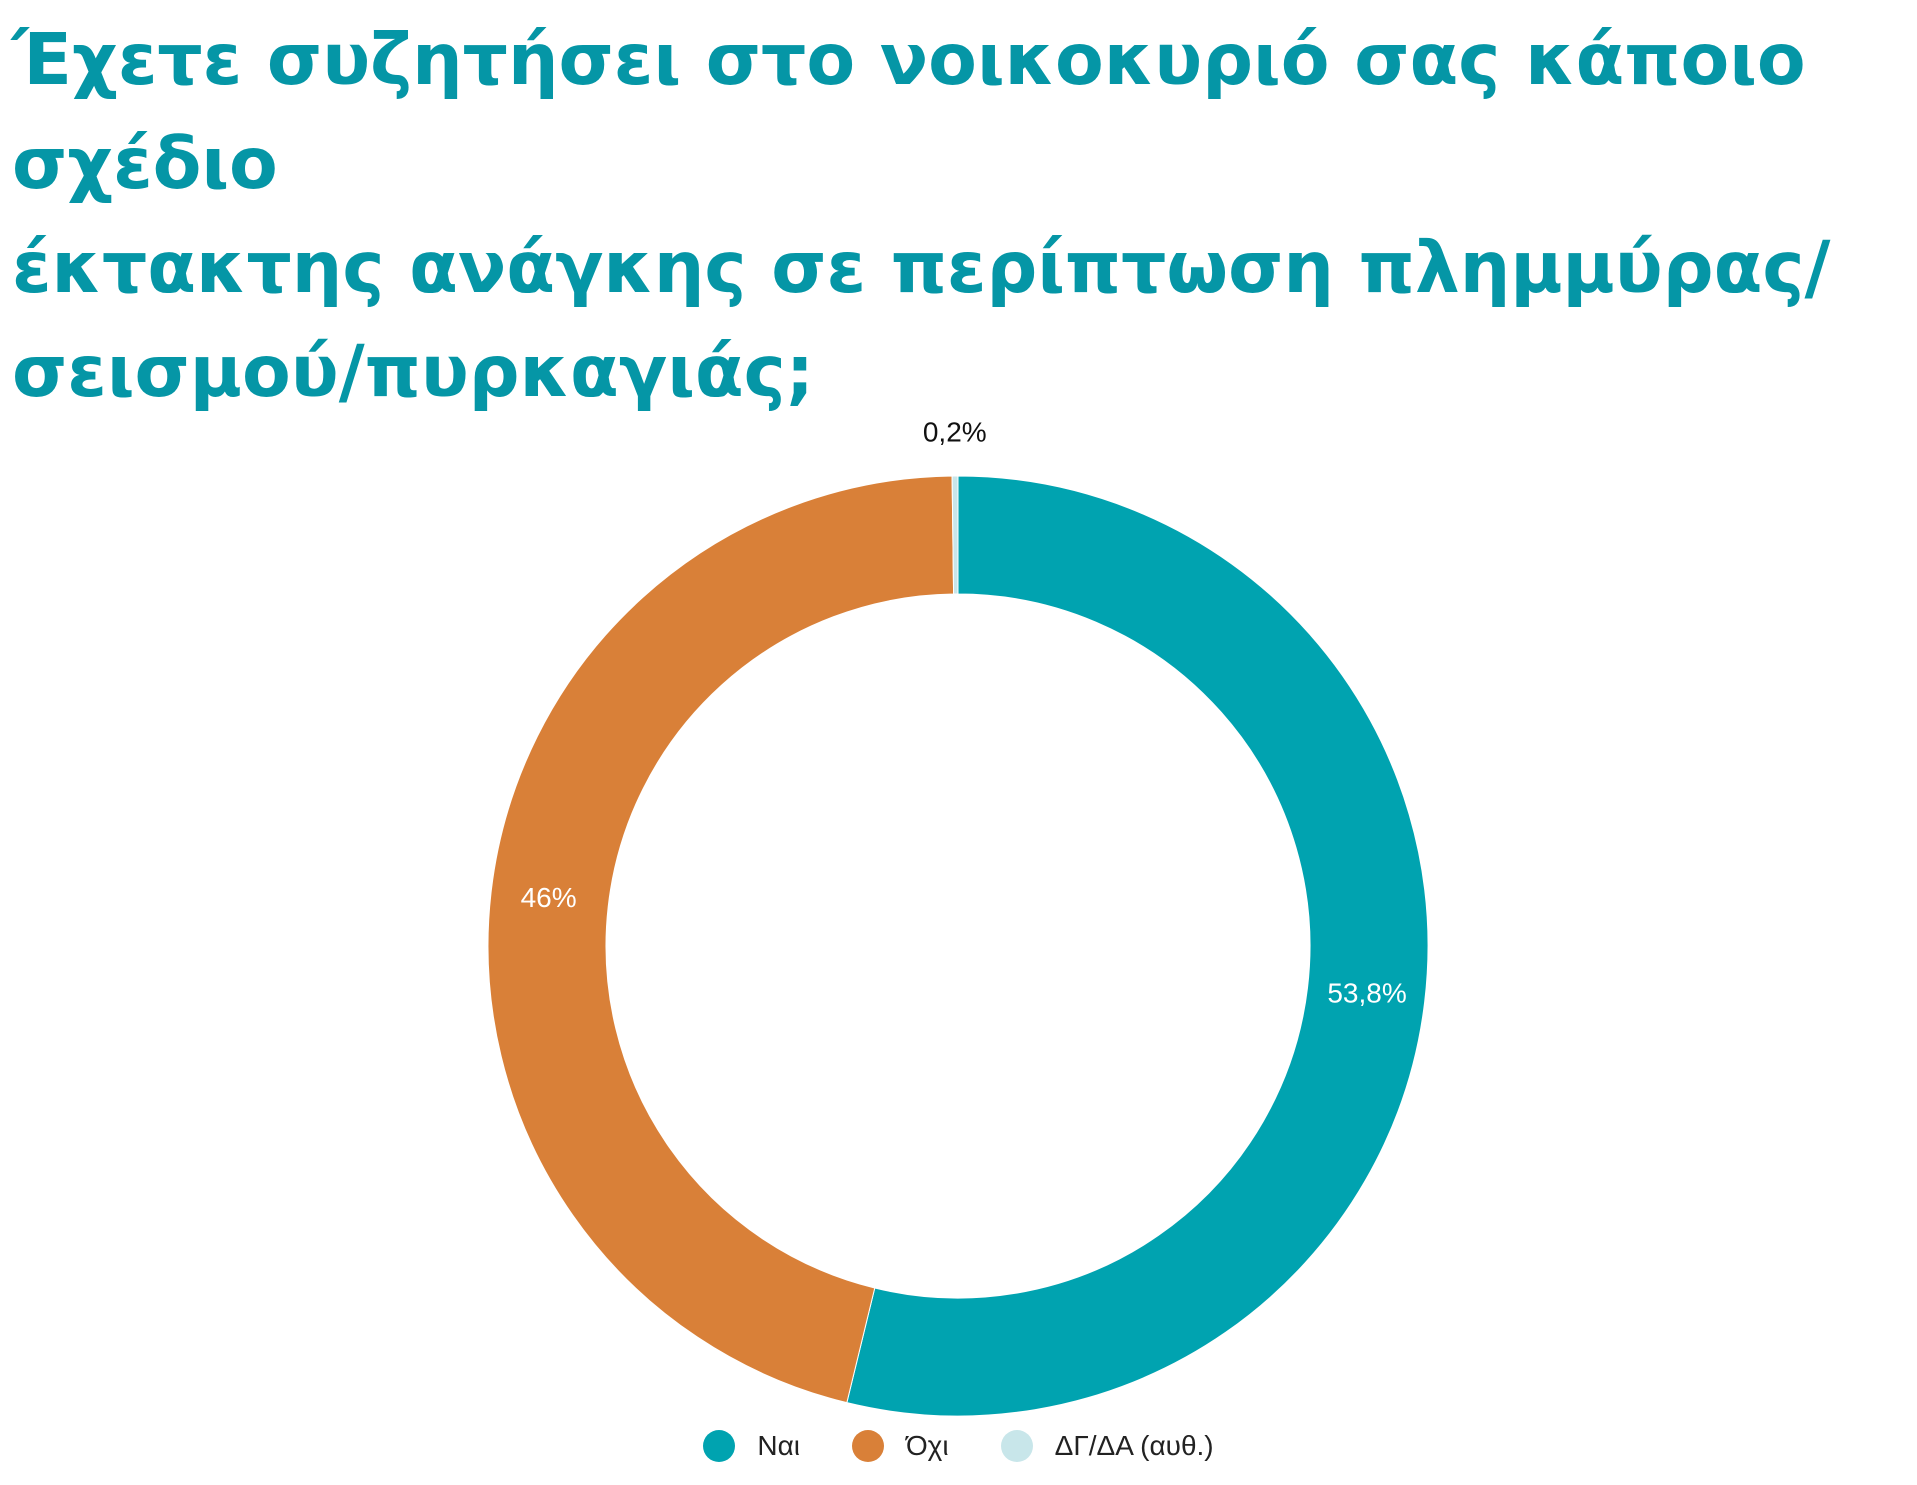 Image resolution: width=1917 pixels, height=1485 pixels. What do you see at coordinates (900, 1446) in the screenshot?
I see `legend-item-no: Όχι` at bounding box center [900, 1446].